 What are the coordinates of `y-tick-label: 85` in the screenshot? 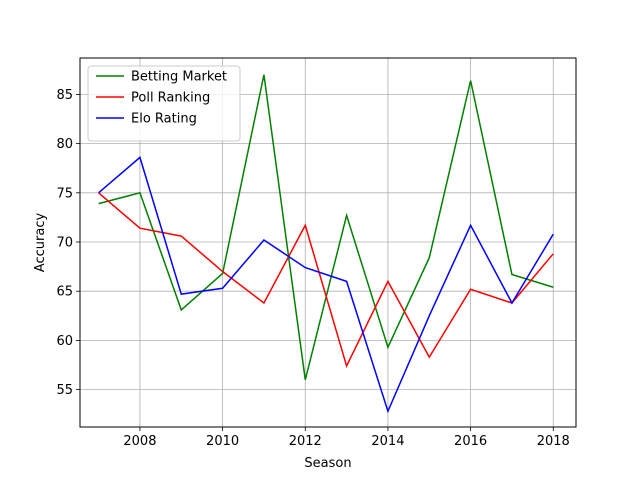 It's located at (64, 95).